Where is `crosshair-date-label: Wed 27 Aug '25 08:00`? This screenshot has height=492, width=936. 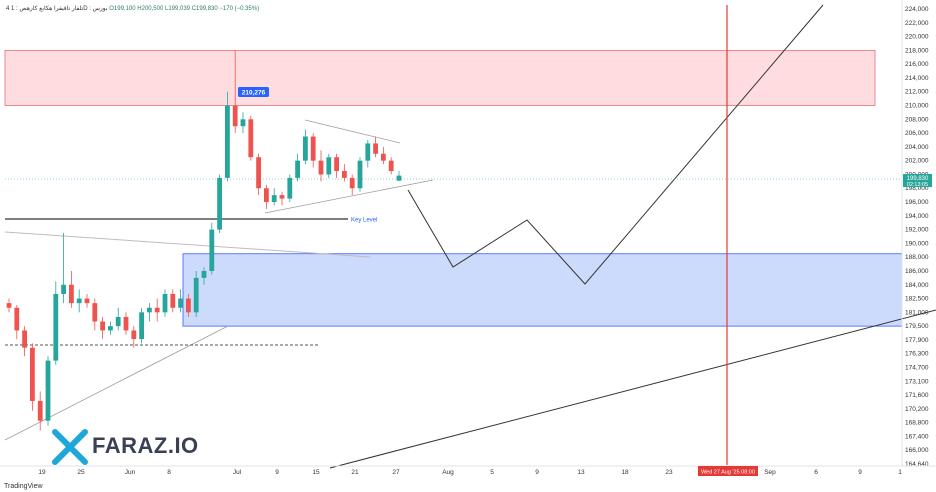 crosshair-date-label: Wed 27 Aug '25 08:00 is located at coordinates (728, 473).